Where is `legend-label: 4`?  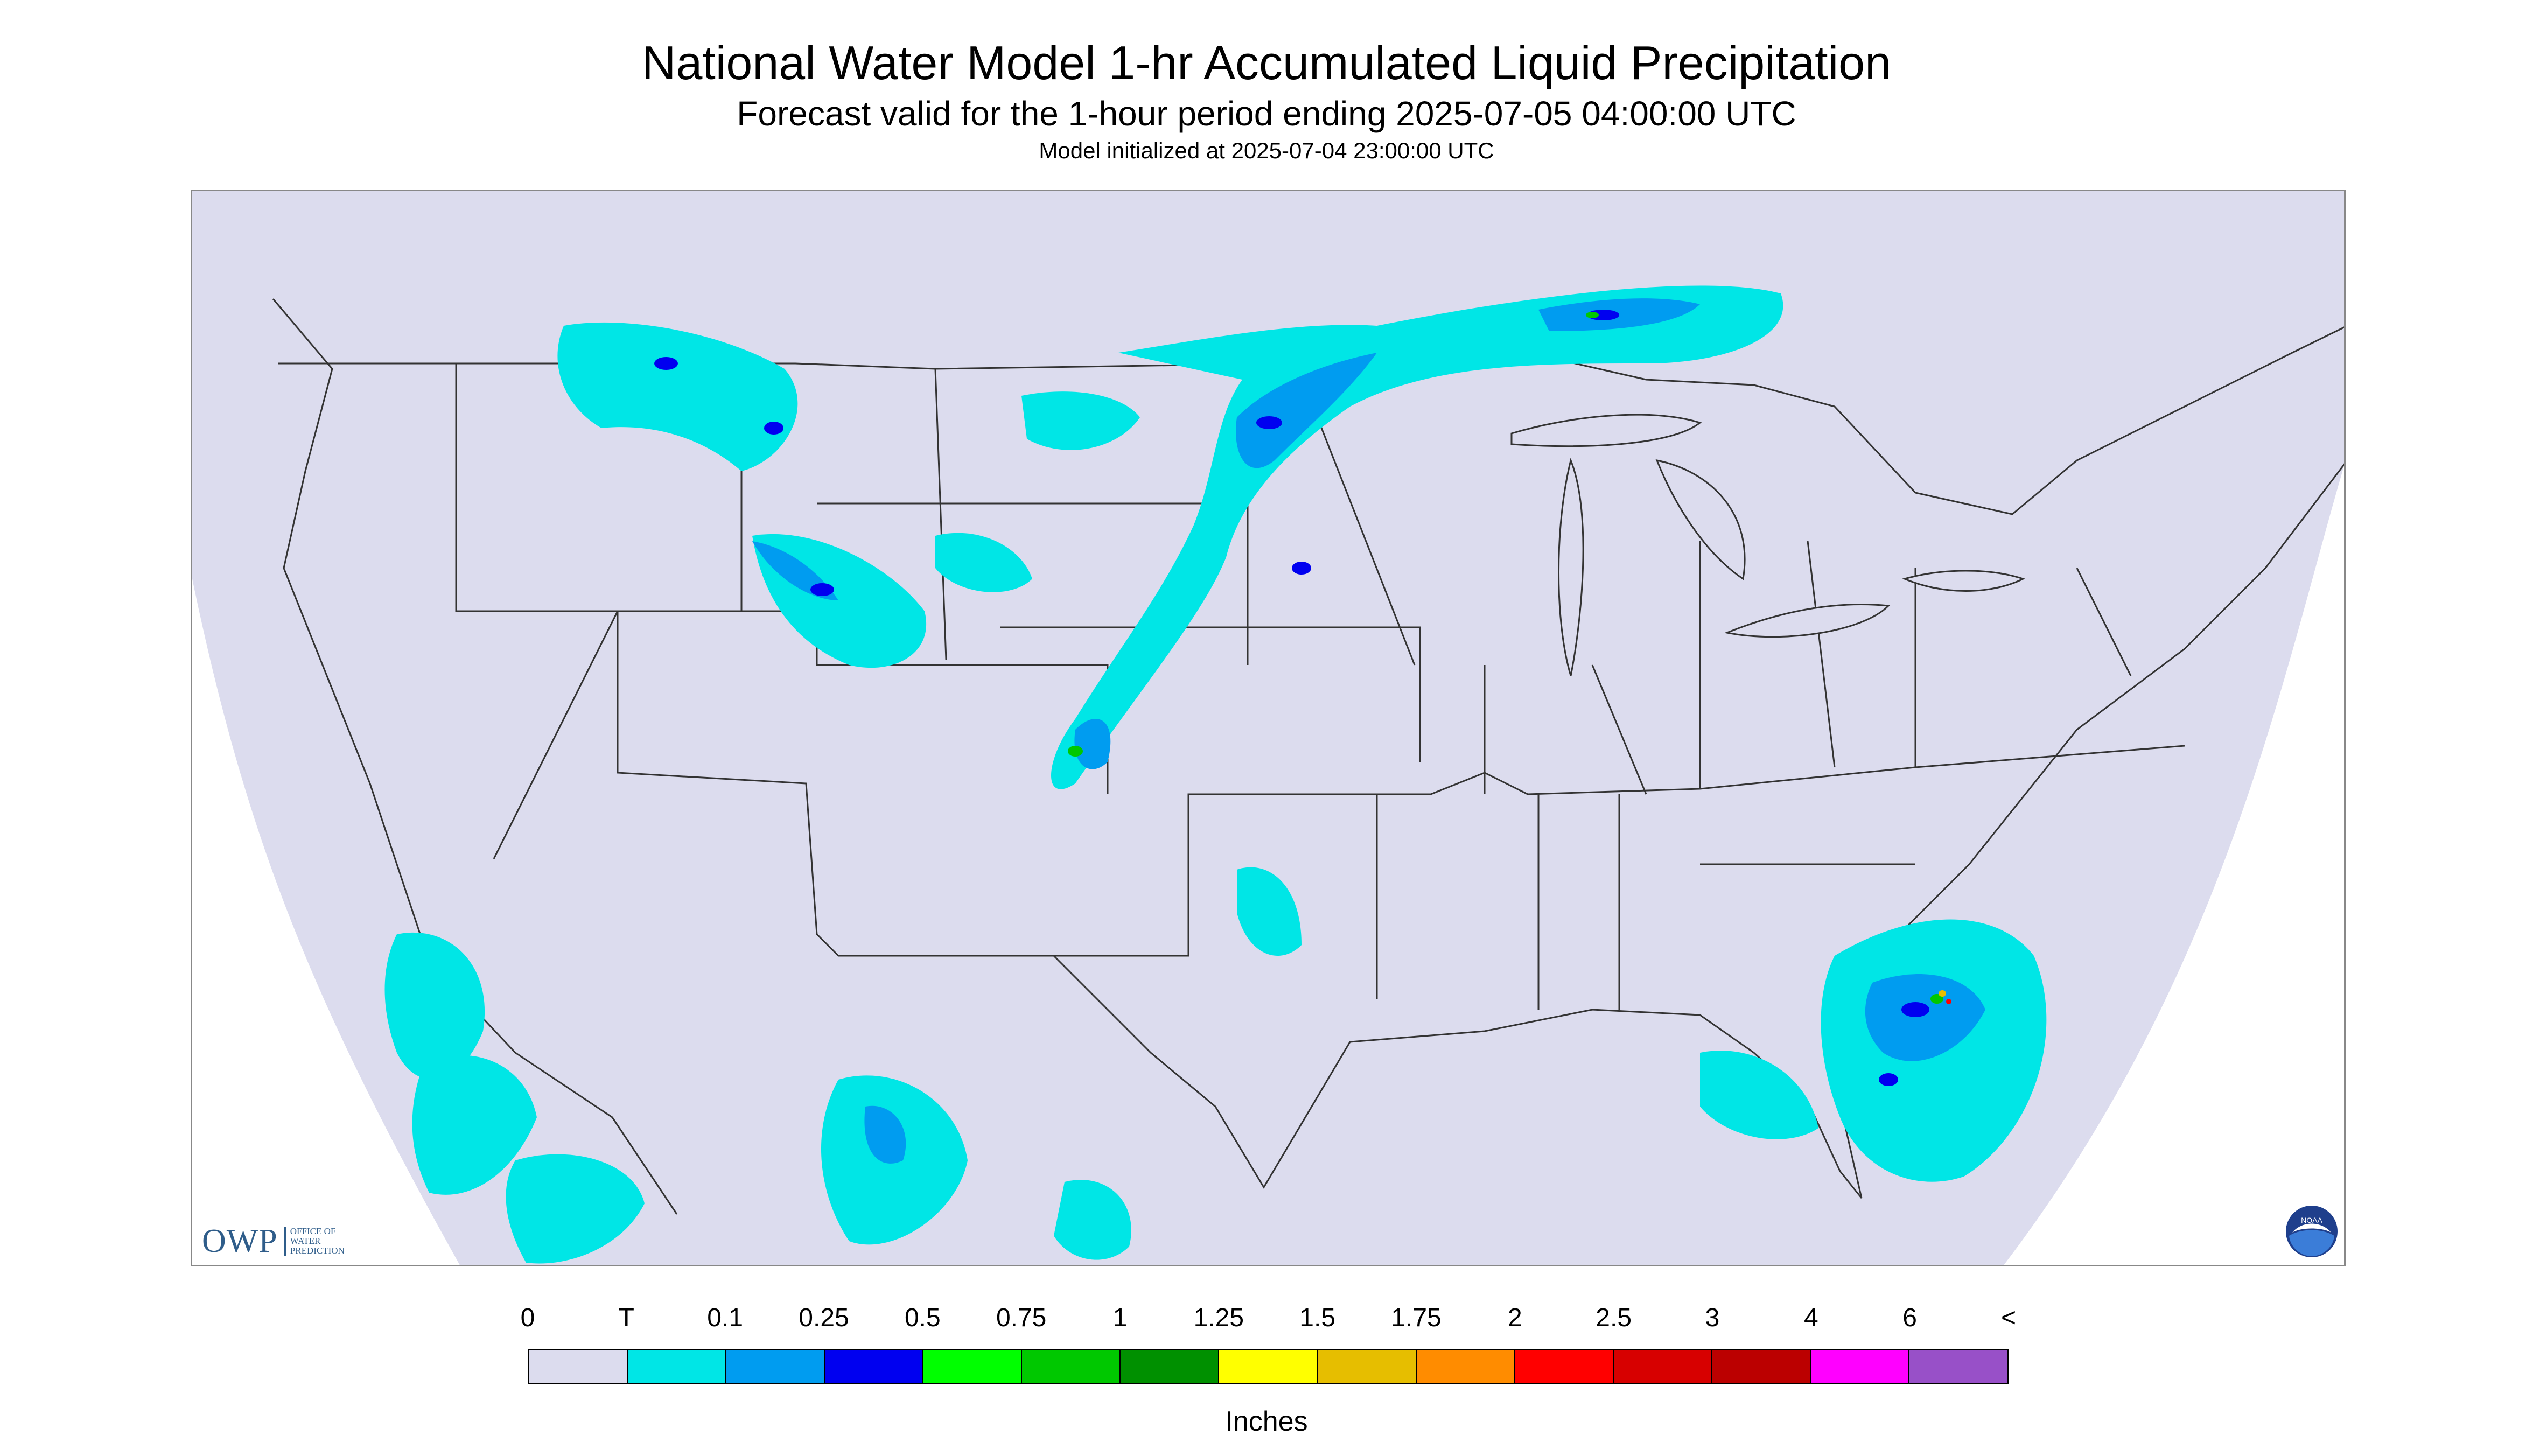
legend-label: 4 is located at coordinates (1811, 1318).